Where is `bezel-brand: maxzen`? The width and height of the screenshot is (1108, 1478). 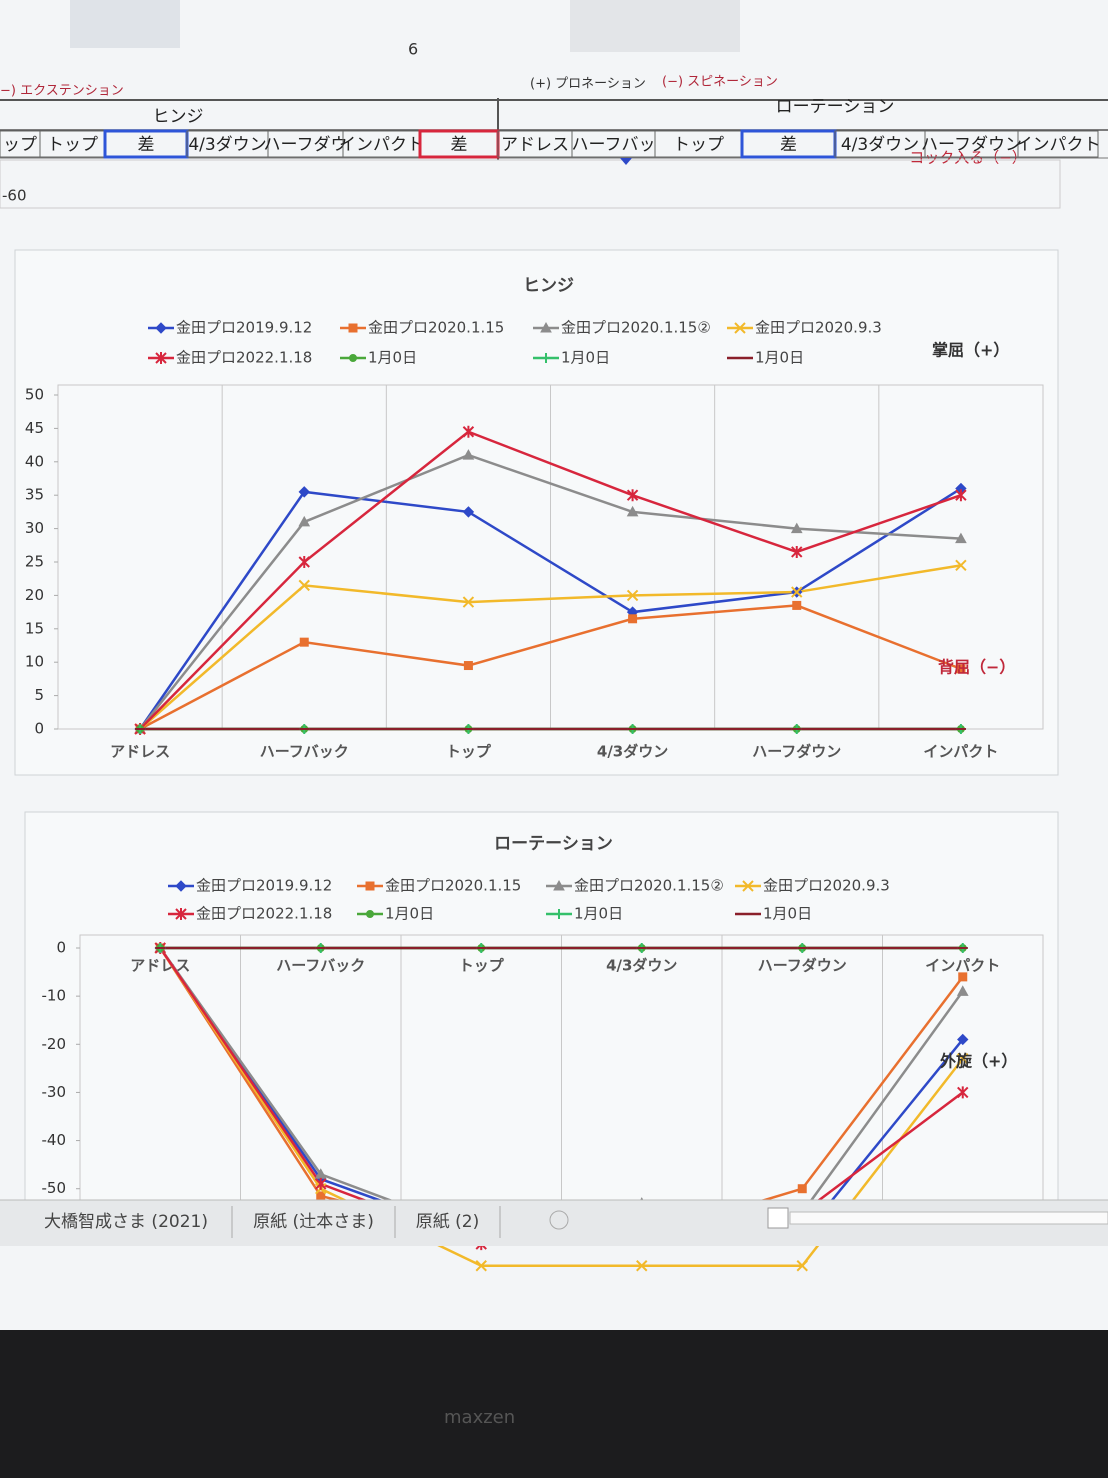 bezel-brand: maxzen is located at coordinates (479, 1417).